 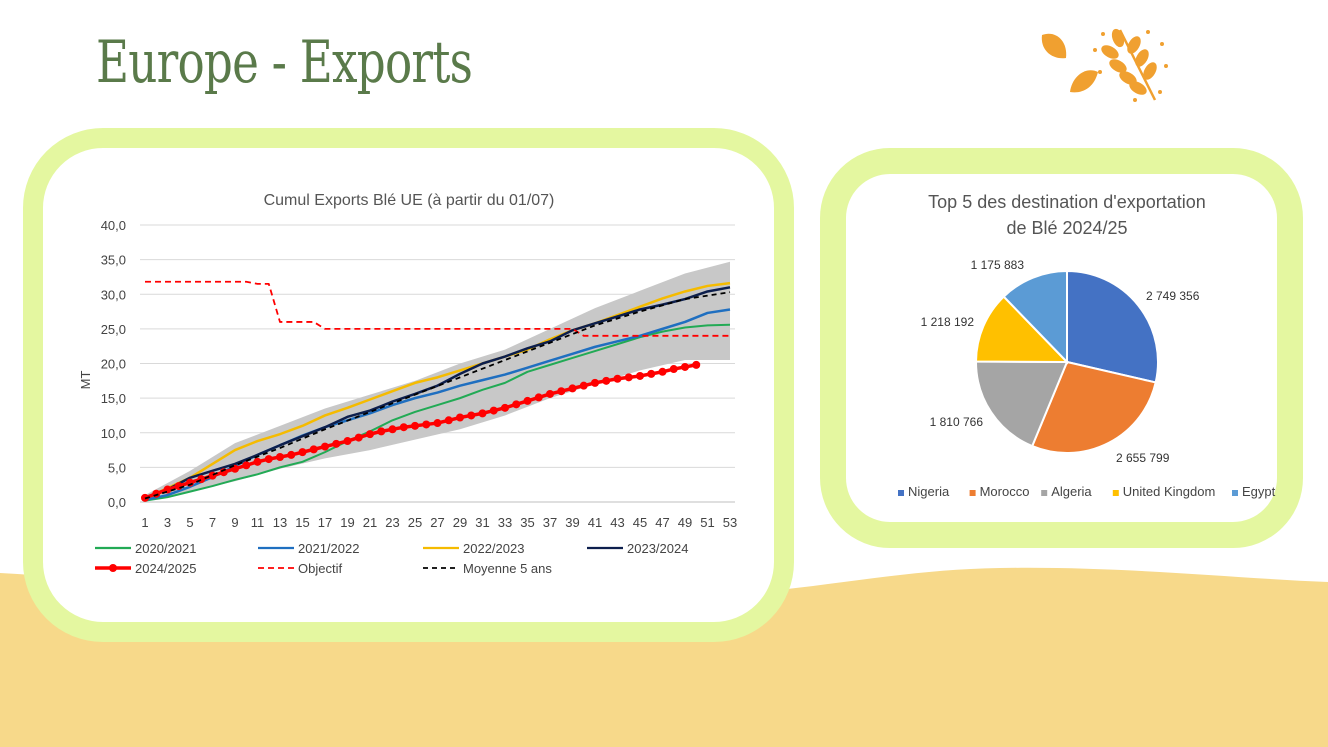 I want to click on x-tick-label: 41, so click(x=595, y=522).